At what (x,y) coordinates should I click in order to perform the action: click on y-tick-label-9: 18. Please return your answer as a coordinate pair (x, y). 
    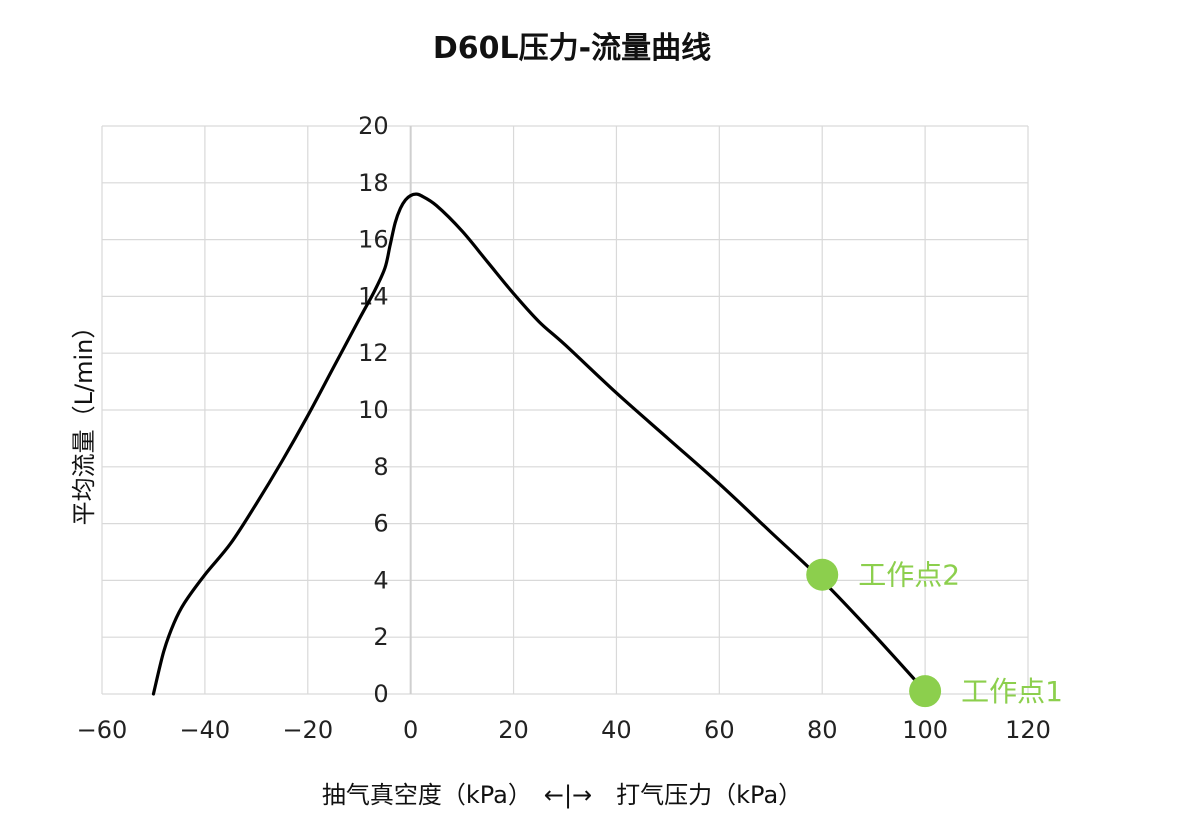
    Looking at the image, I should click on (373, 183).